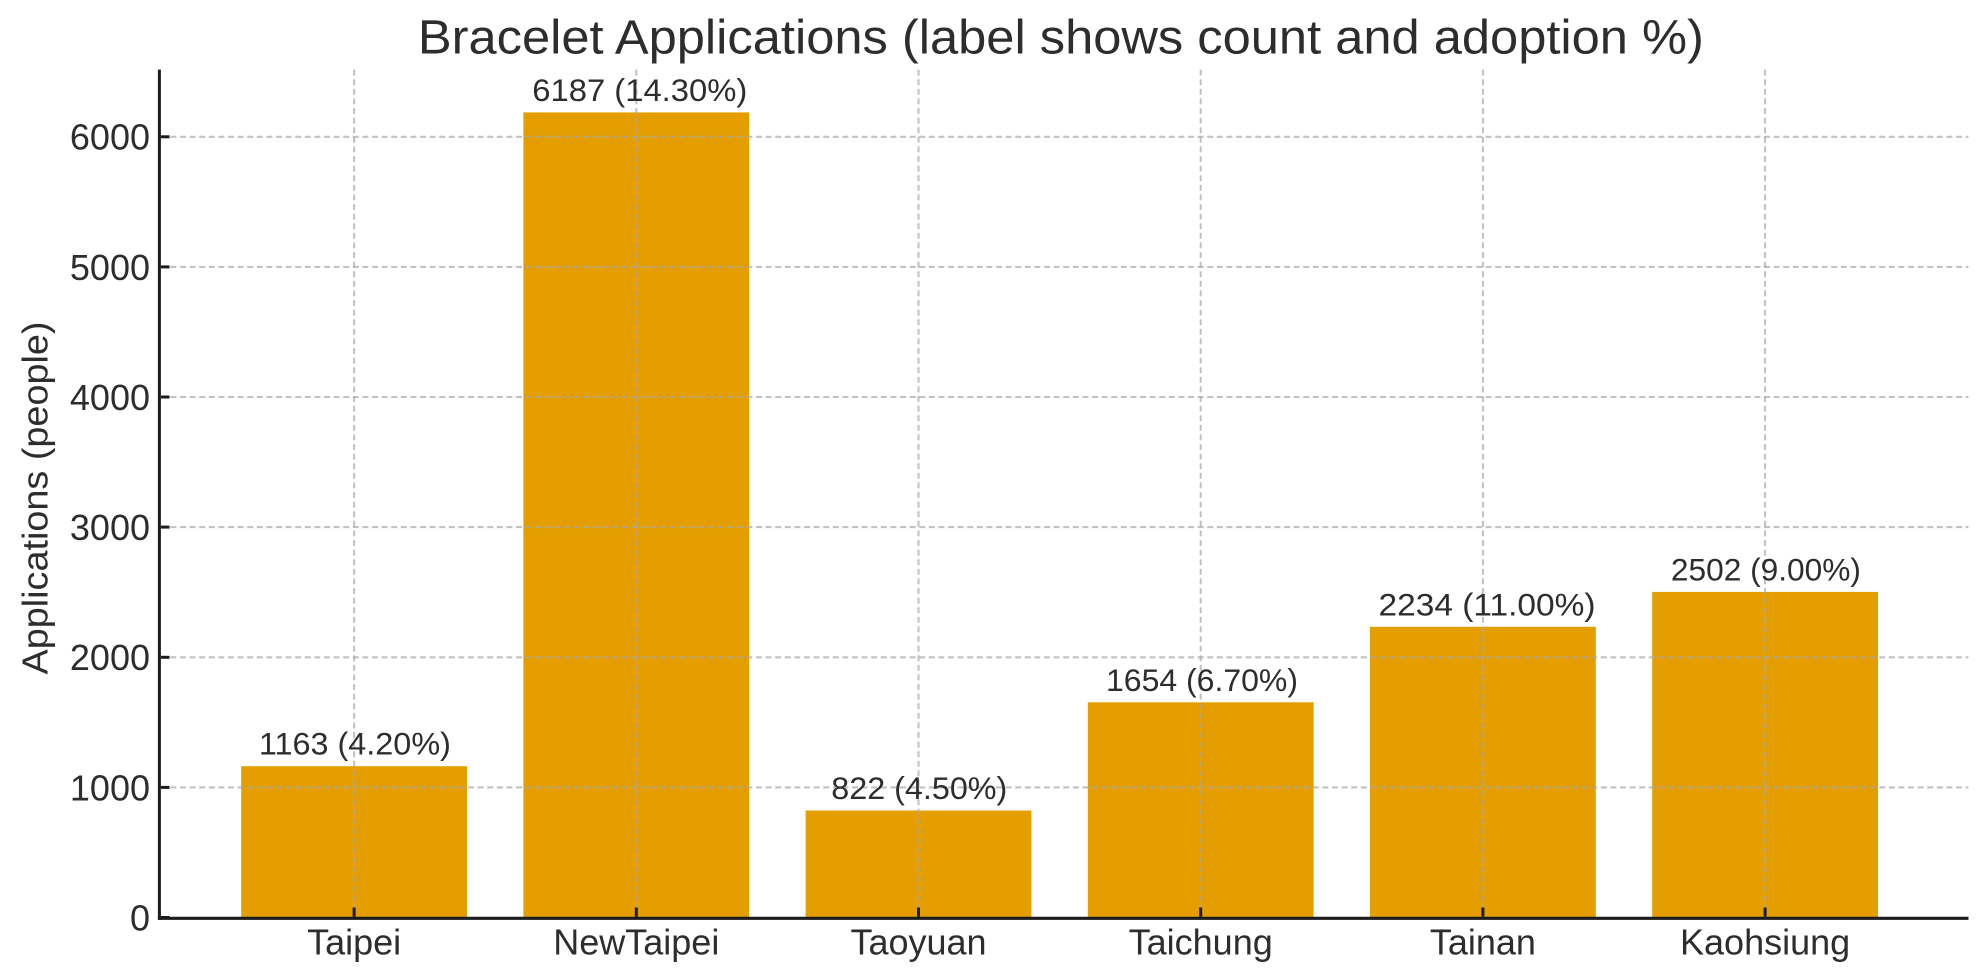  What do you see at coordinates (110, 787) in the screenshot?
I see `svg-text: 1000` at bounding box center [110, 787].